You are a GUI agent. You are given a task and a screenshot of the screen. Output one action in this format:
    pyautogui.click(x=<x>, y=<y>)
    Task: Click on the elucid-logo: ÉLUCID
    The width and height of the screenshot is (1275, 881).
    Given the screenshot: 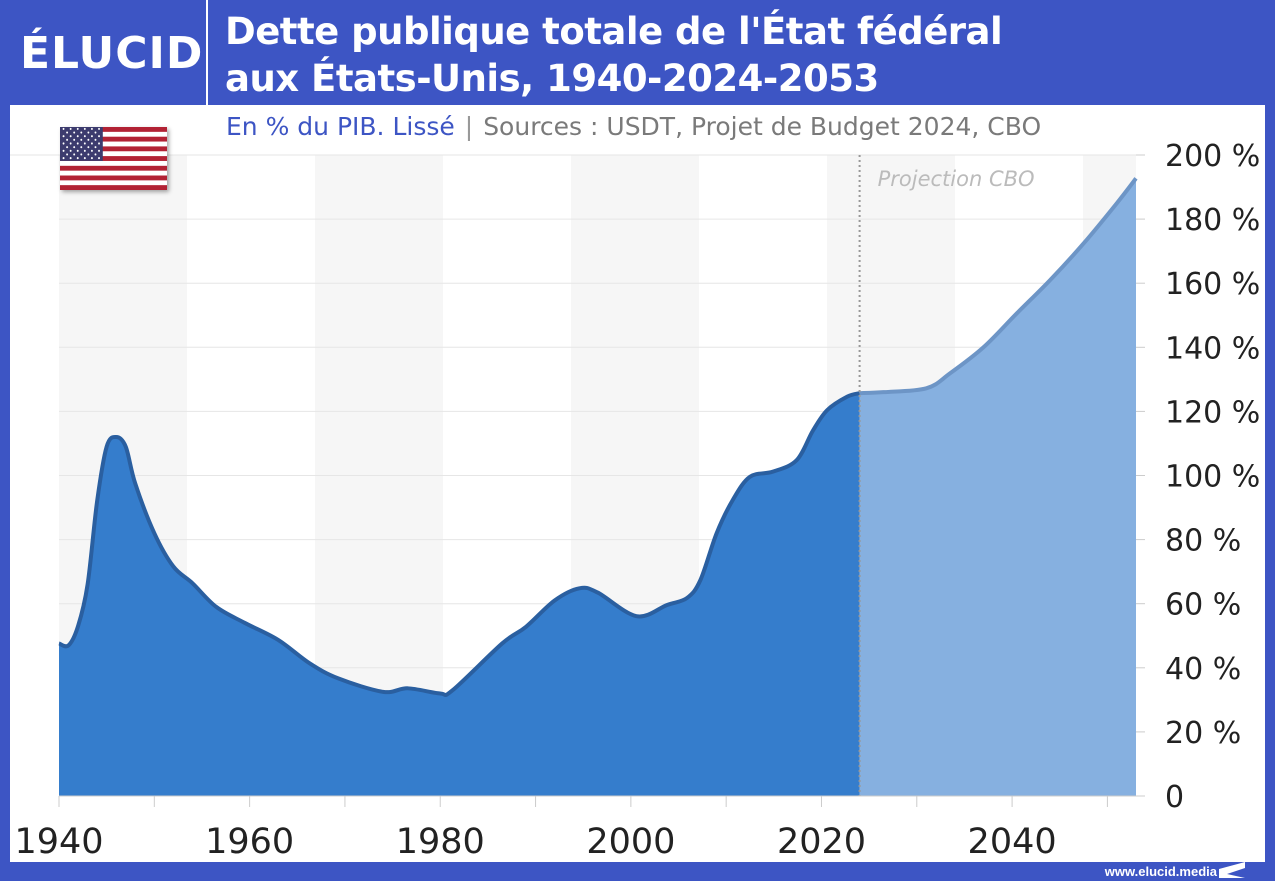 What is the action you would take?
    pyautogui.click(x=112, y=53)
    